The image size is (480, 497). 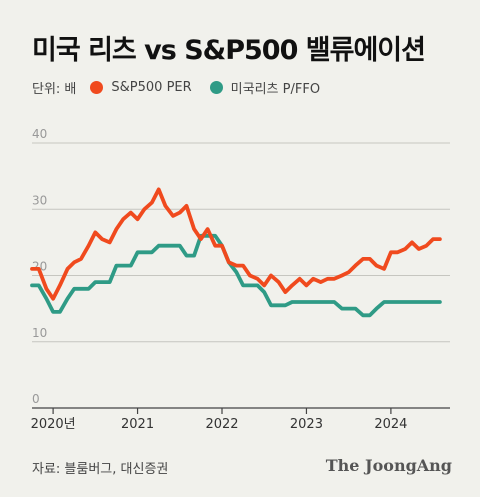 I want to click on series-line-reits-pffo, so click(x=236, y=275).